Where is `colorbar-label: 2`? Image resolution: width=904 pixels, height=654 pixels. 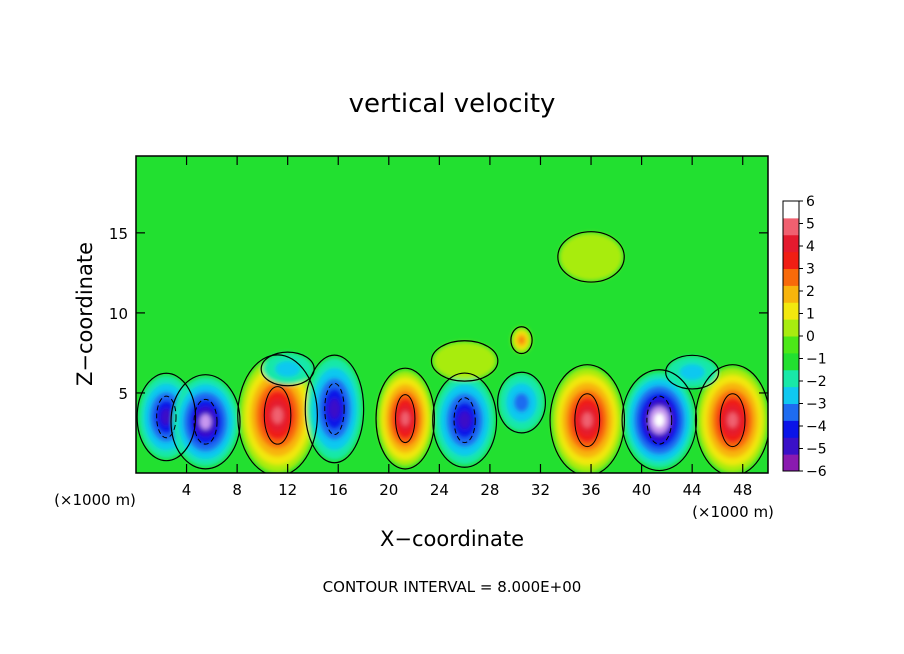
colorbar-label: 2 is located at coordinates (810, 292).